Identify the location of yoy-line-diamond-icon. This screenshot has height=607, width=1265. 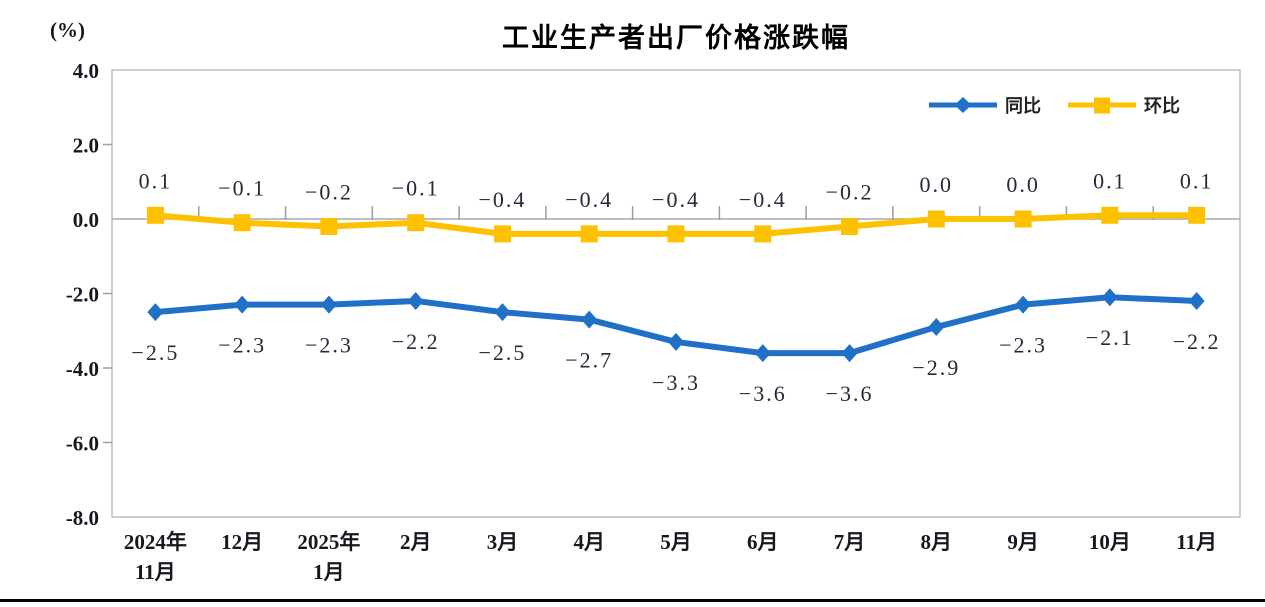
(963, 105).